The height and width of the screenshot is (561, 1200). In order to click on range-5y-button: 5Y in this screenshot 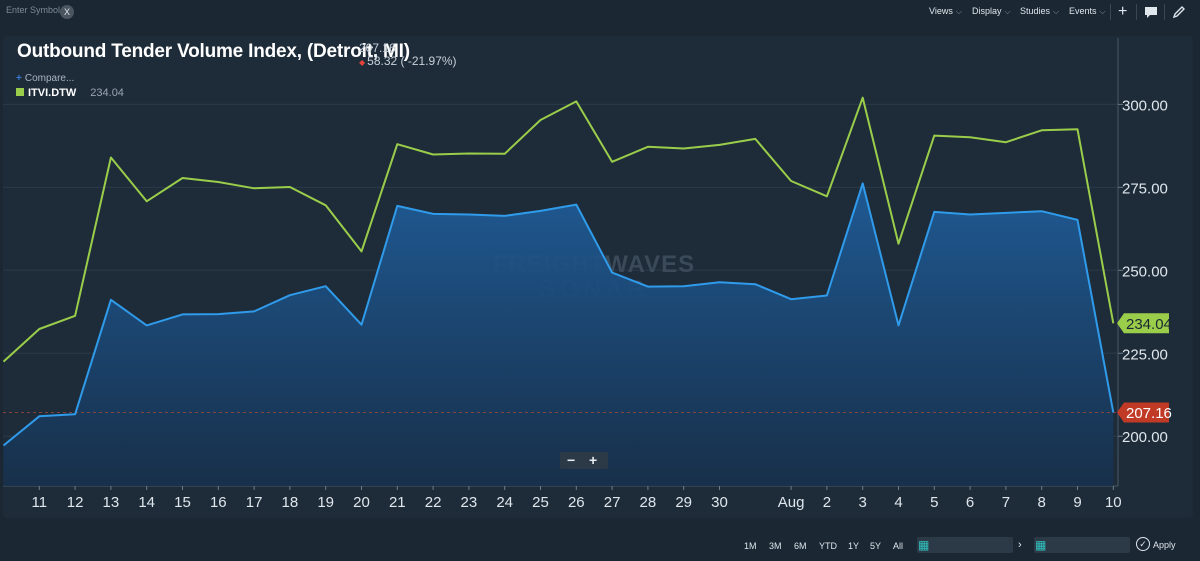, I will do `click(876, 546)`.